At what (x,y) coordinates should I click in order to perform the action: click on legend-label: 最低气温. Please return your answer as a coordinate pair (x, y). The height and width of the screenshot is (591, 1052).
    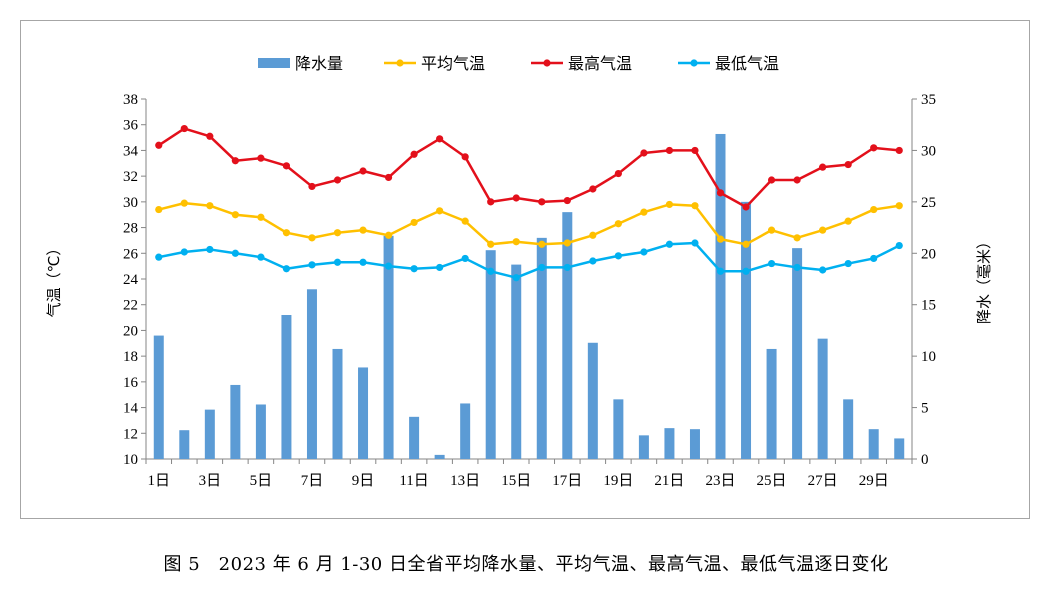
    Looking at the image, I should click on (747, 63).